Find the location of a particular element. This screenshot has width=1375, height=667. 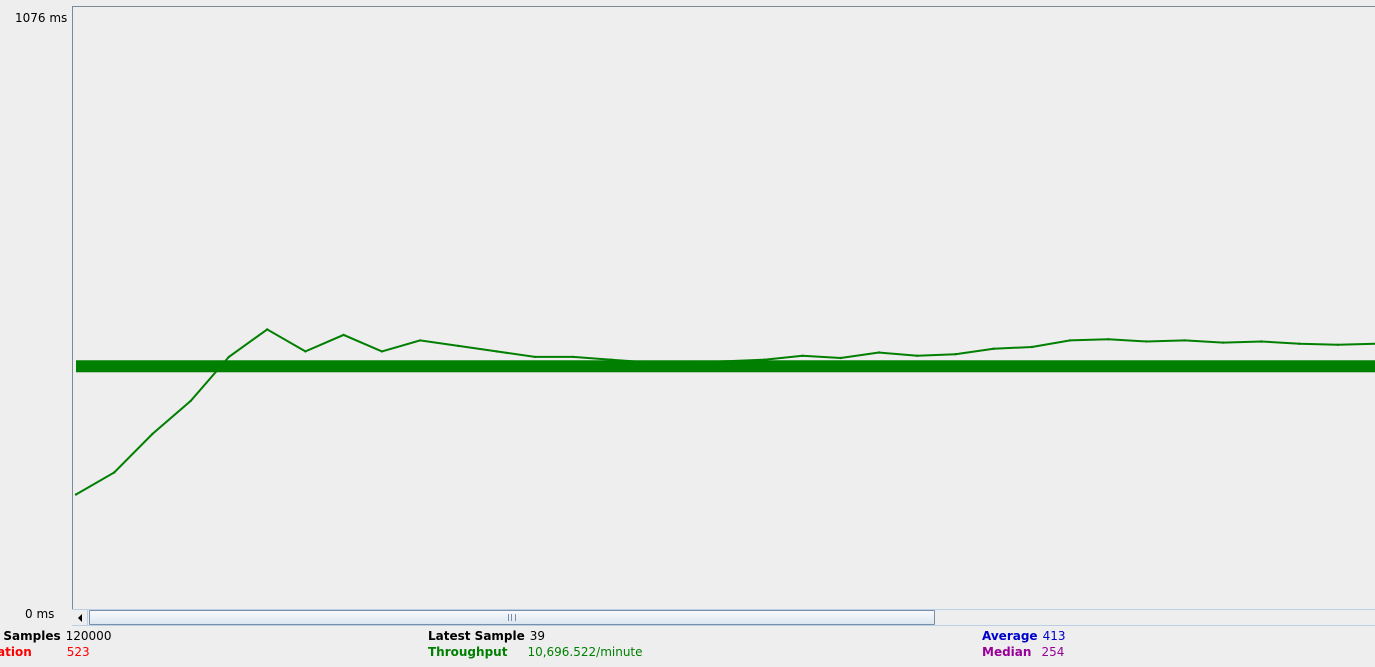

samples-stat: f Samples 120000 is located at coordinates (55, 636).